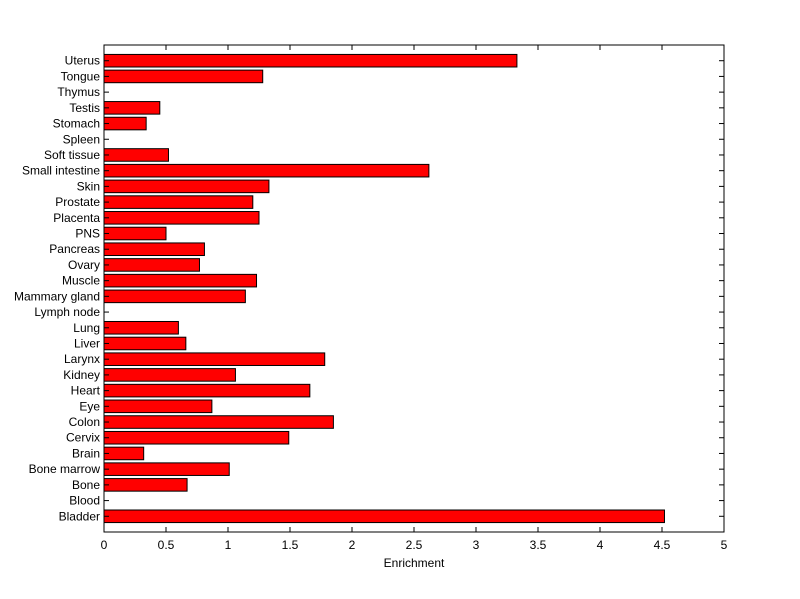 Image resolution: width=800 pixels, height=599 pixels. What do you see at coordinates (81, 375) in the screenshot?
I see `category-label-kidney: Kidney` at bounding box center [81, 375].